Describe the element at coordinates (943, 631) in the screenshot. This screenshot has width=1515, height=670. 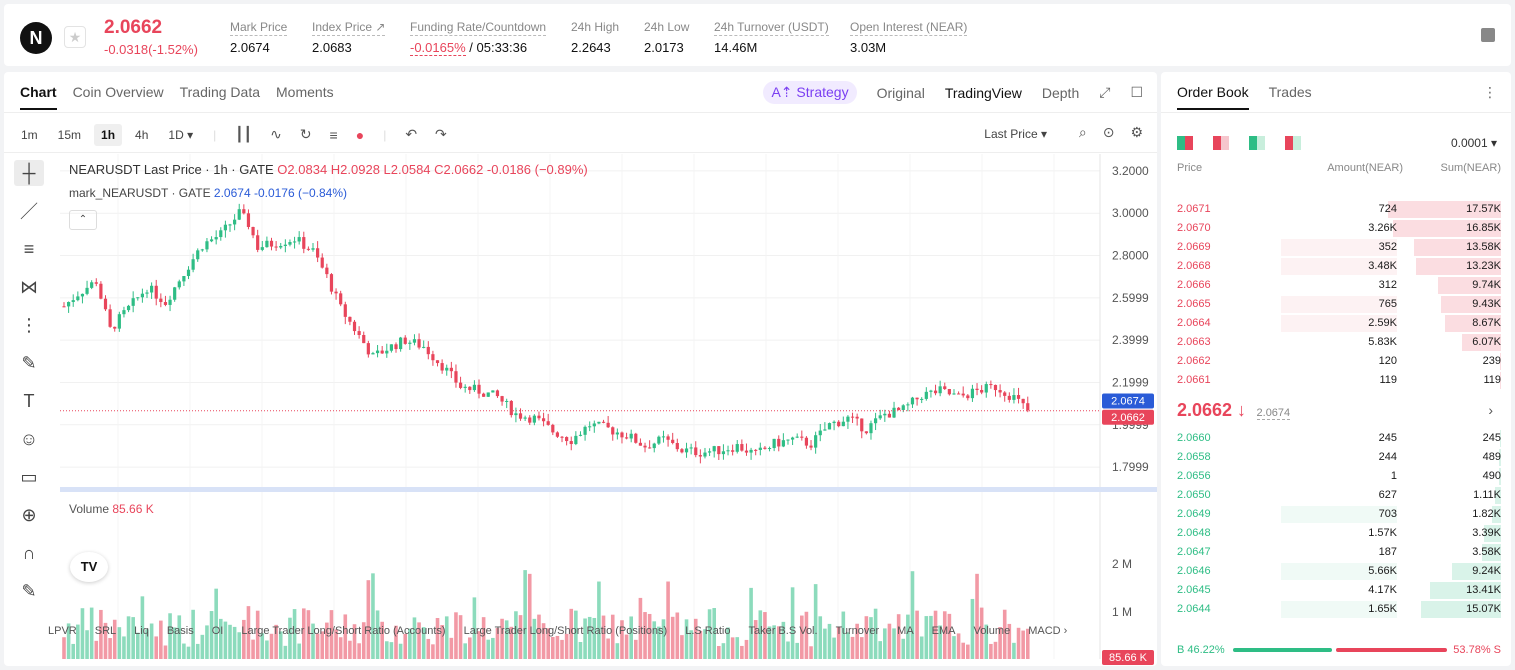
I see `indicator-ema: EMA` at that location.